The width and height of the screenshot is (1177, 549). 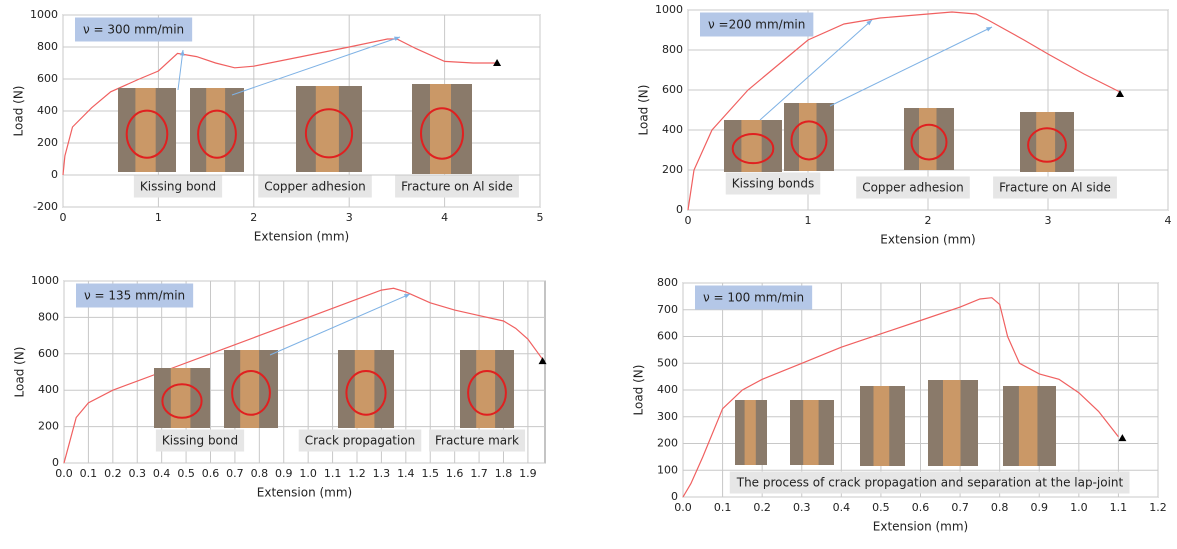 I want to click on x-tick-label: 1.6, so click(x=455, y=473).